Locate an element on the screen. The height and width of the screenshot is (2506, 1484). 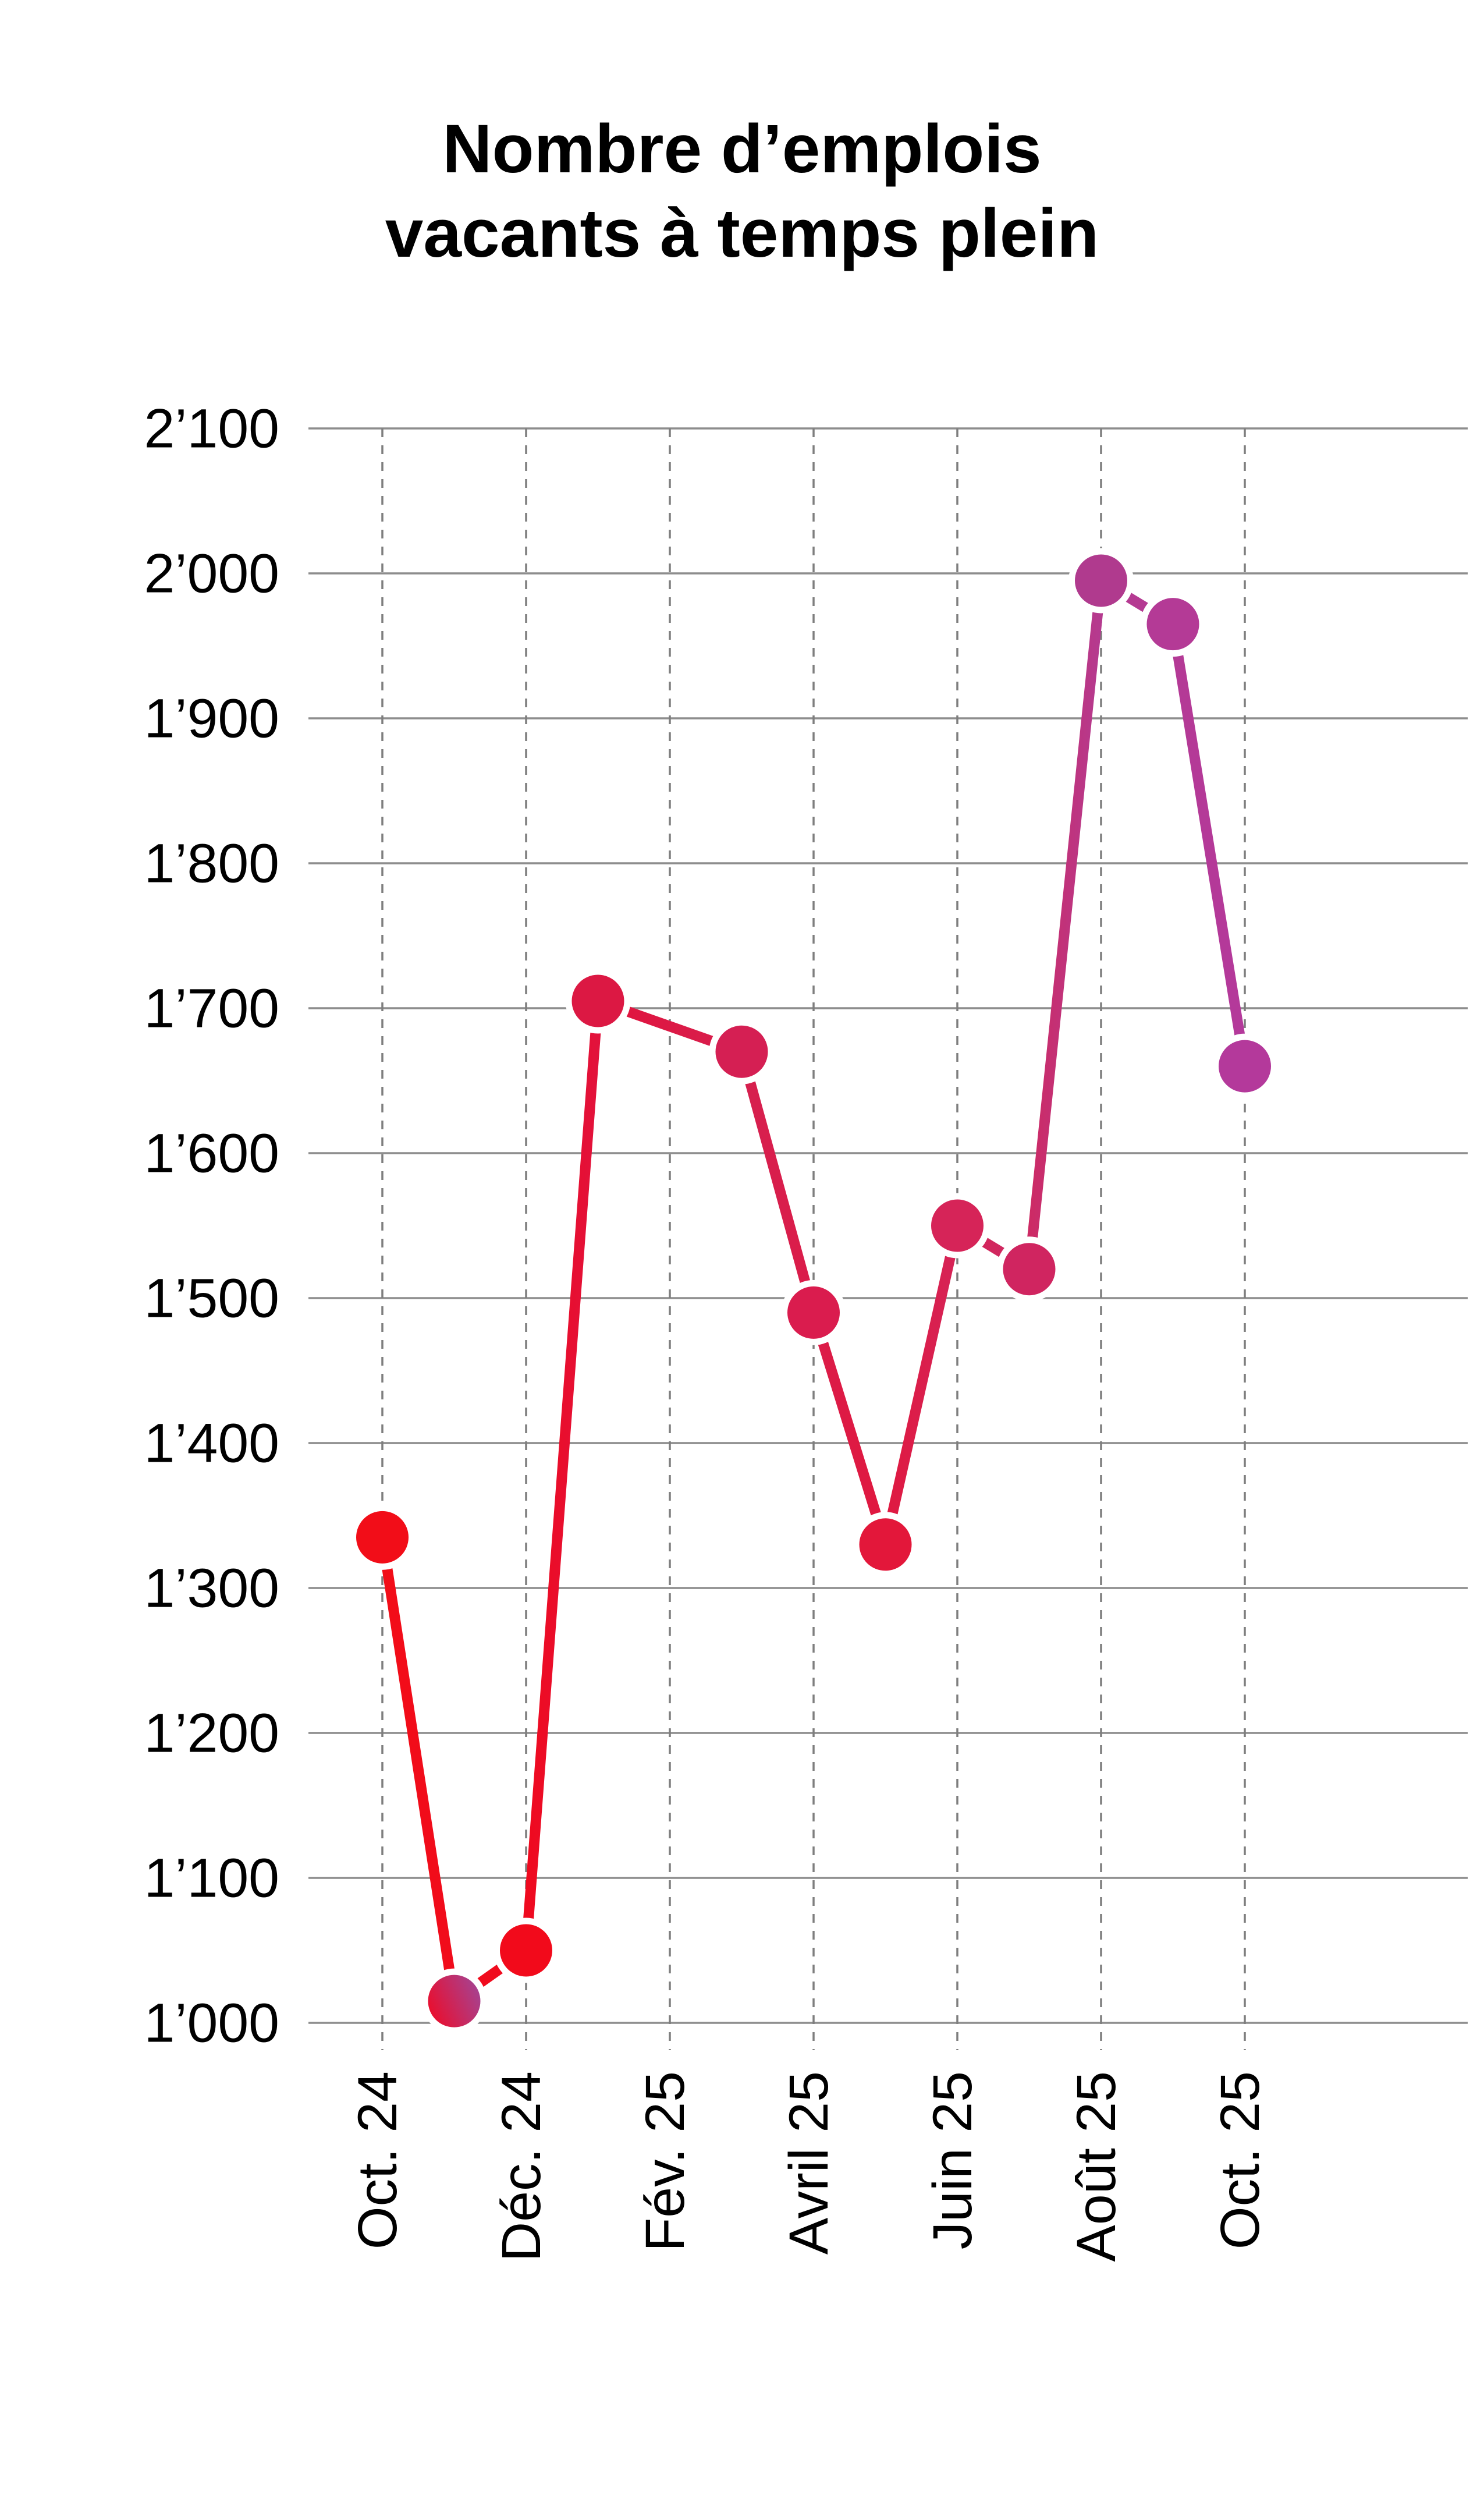
chart-title: Nombre d’emplois vacants à temps plein is located at coordinates (742, 192).